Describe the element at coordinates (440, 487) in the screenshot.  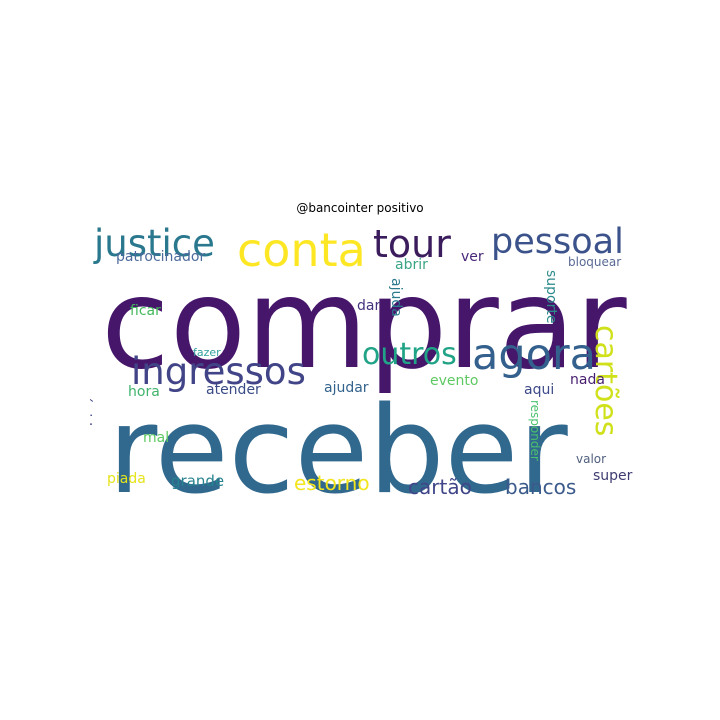
I see `word-cartão: cartão` at that location.